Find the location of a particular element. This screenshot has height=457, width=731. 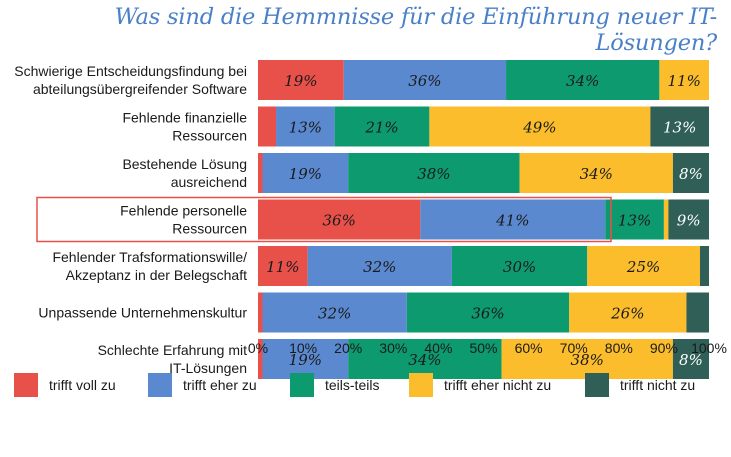

value-label: 32% is located at coordinates (334, 314).